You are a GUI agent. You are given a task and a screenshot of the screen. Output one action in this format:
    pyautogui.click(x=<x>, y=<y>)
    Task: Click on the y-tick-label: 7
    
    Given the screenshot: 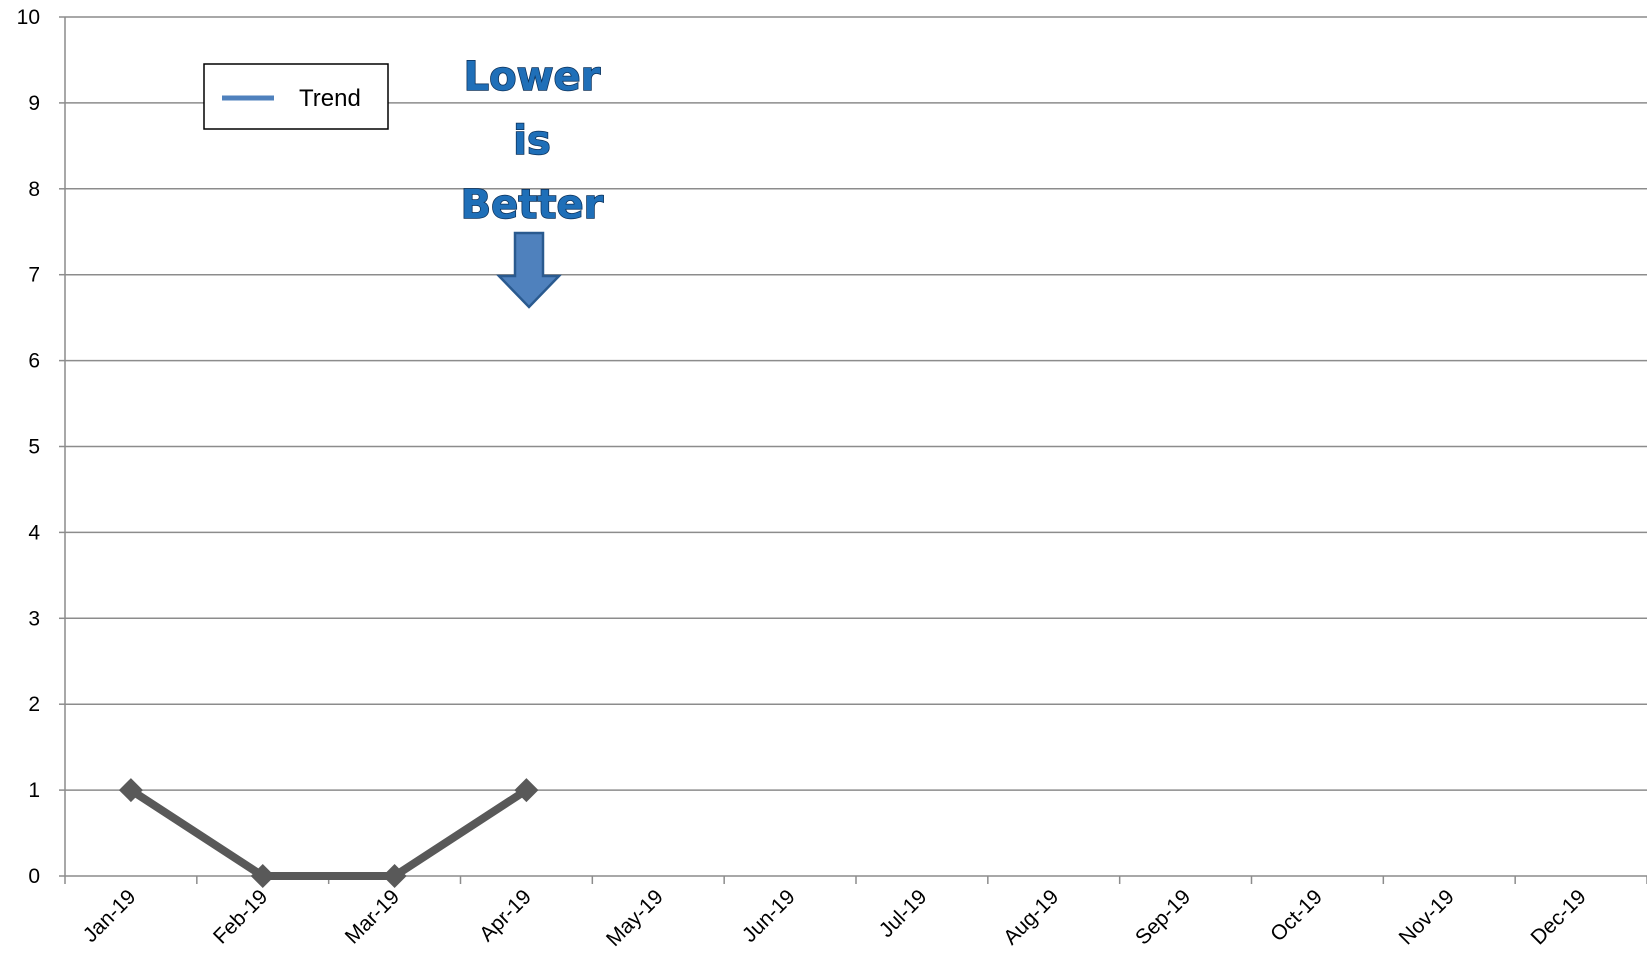 What is the action you would take?
    pyautogui.click(x=34, y=275)
    